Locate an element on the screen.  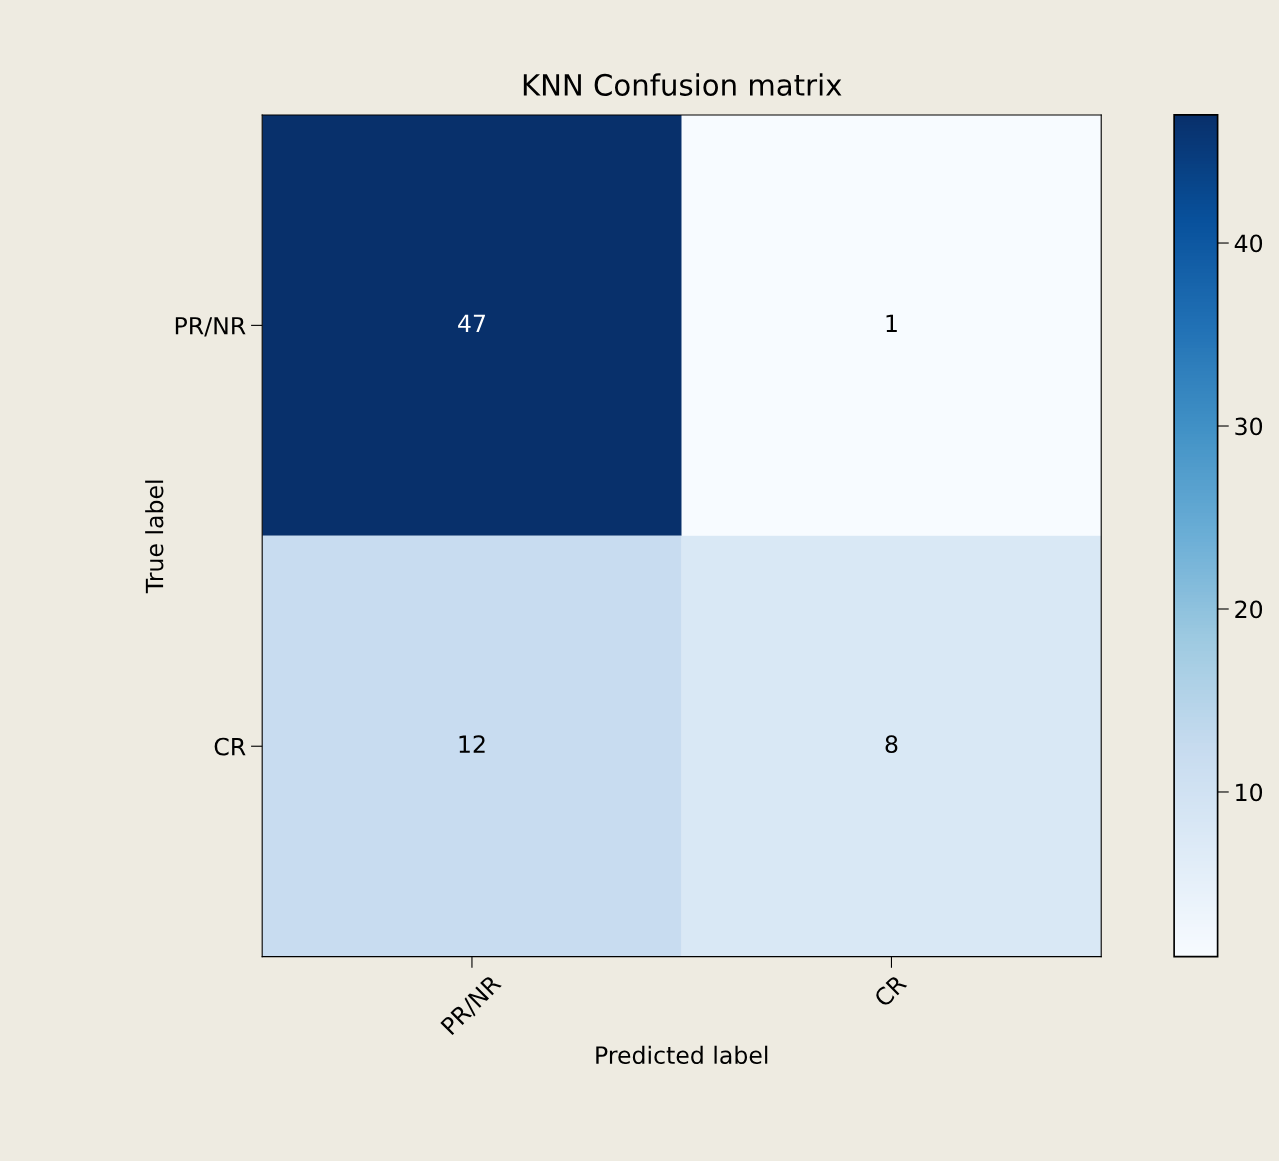
data-label: 1 is located at coordinates (891, 323).